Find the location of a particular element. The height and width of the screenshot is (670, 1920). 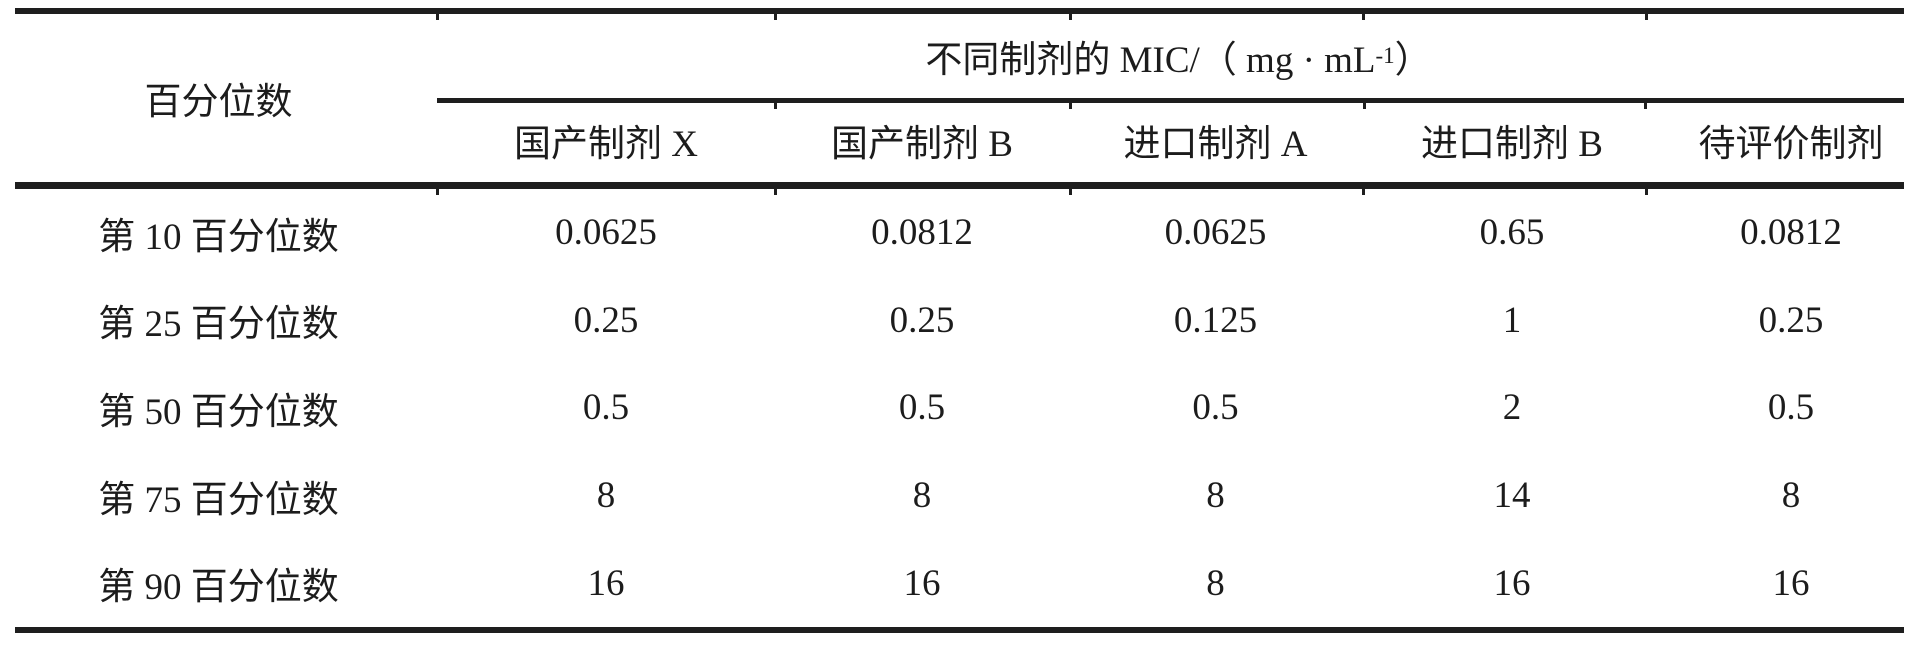

row-label: 第 10 百分位数 is located at coordinates (218, 237).